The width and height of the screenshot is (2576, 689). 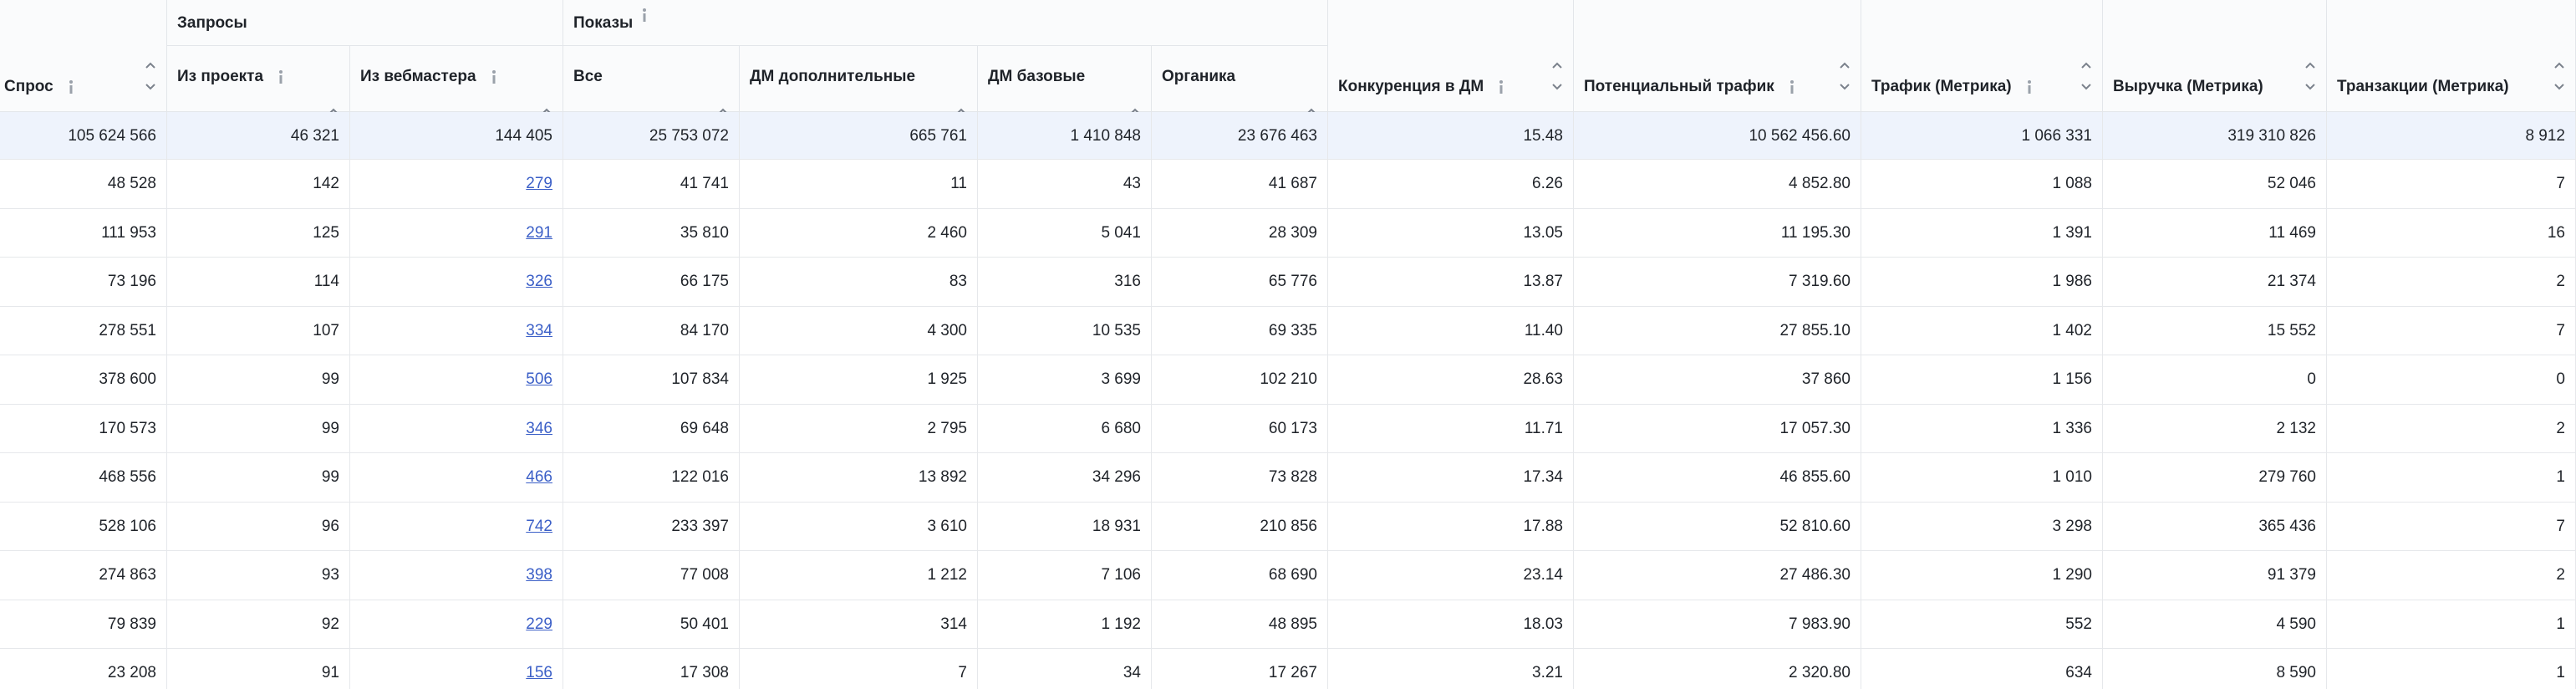 I want to click on column-label: Спрос, so click(x=28, y=86).